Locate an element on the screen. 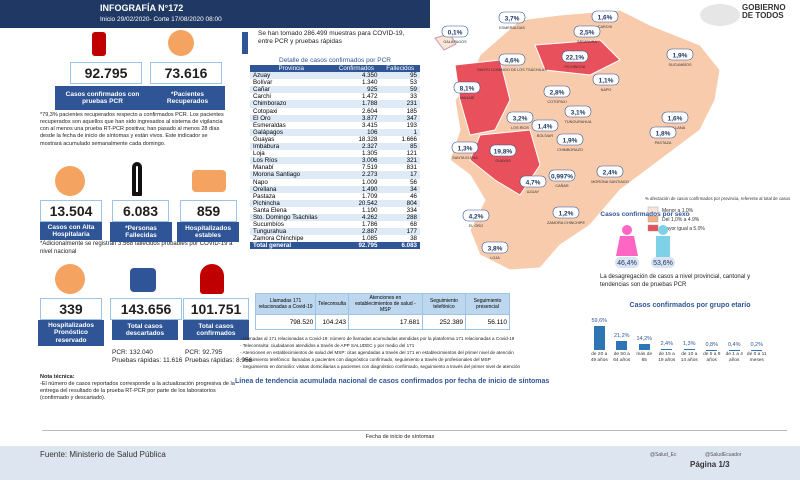 The width and height of the screenshot is (800, 480). table-cell: 106 is located at coordinates (356, 132).